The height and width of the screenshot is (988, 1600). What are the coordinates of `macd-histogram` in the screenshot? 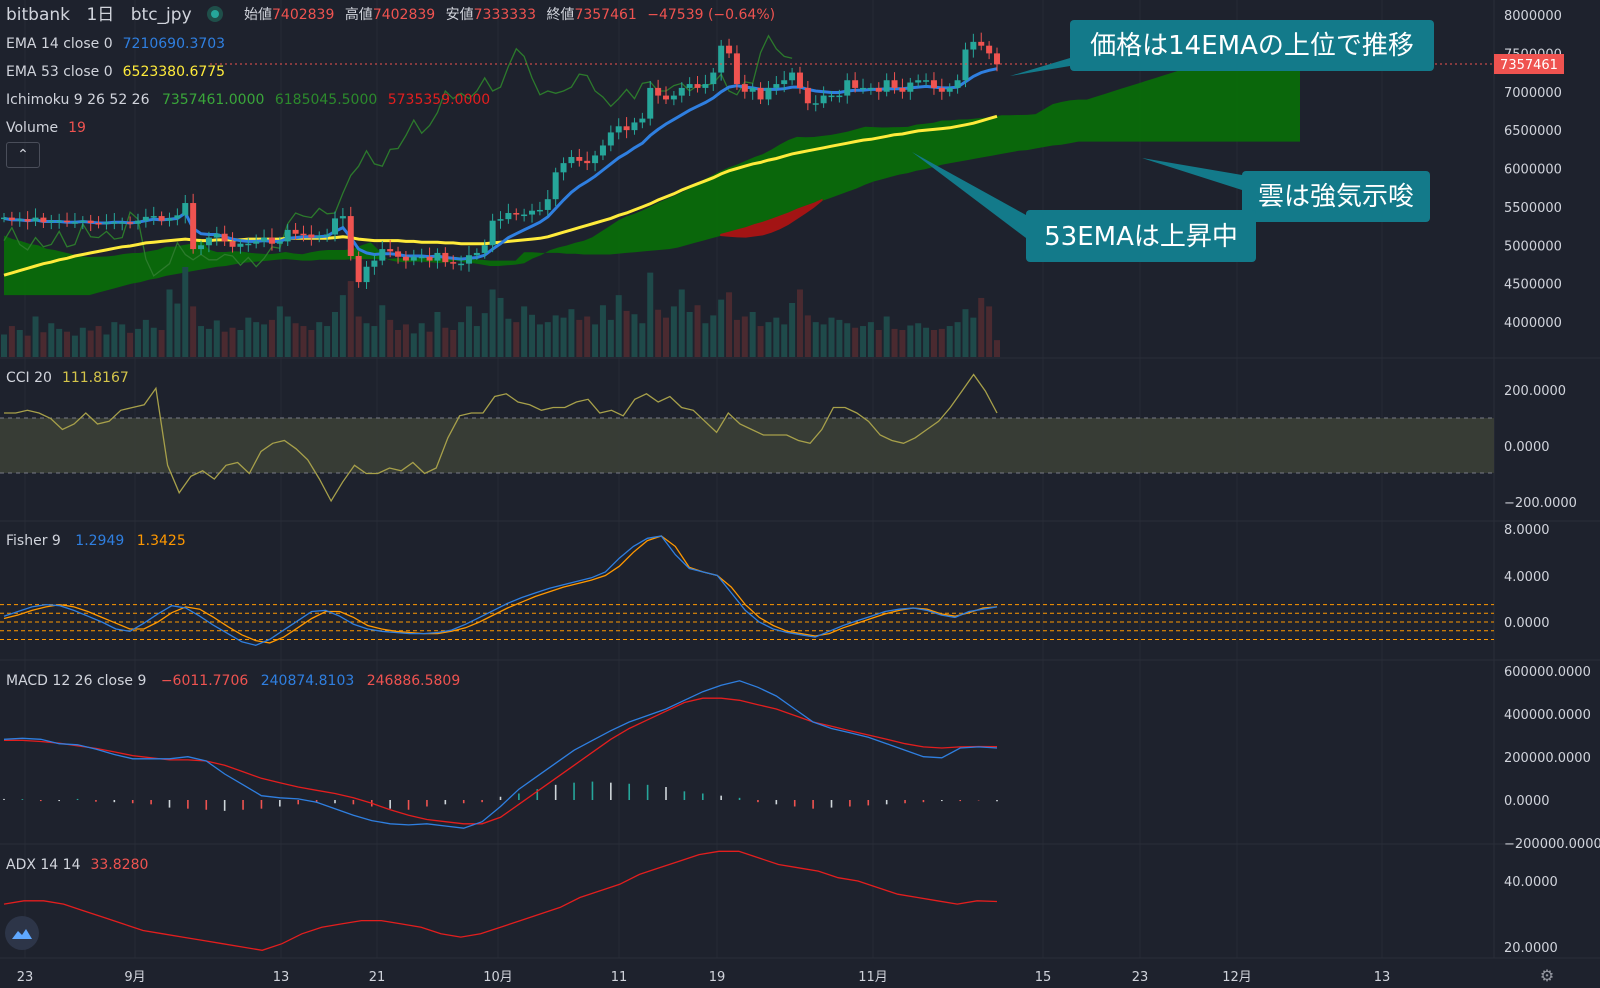 It's located at (500, 796).